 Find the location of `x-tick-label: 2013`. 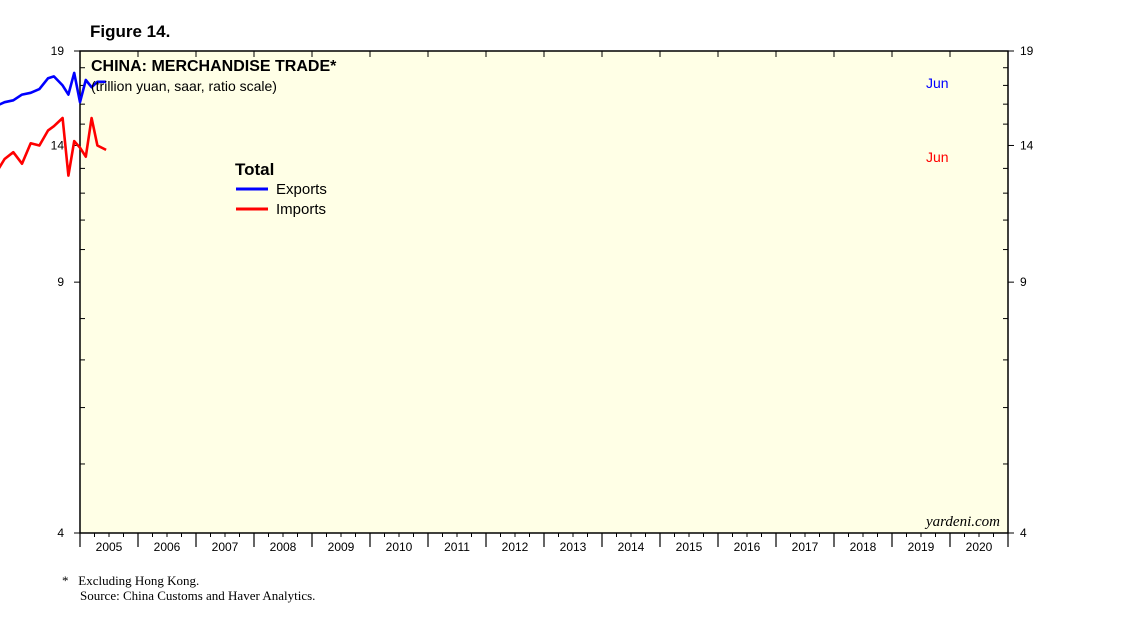

x-tick-label: 2013 is located at coordinates (573, 547).